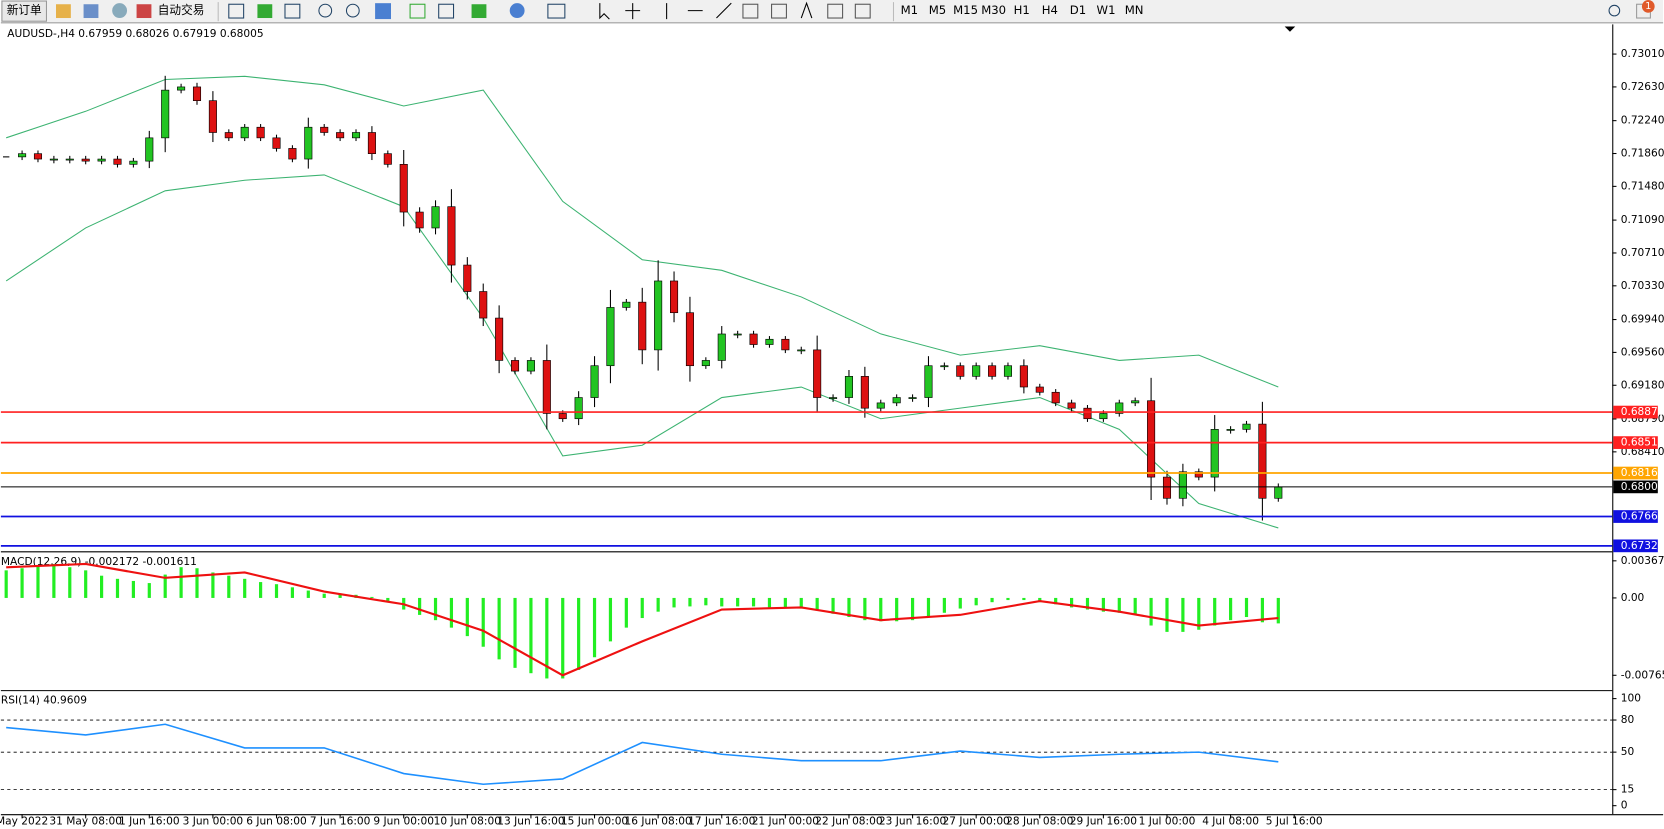 The image size is (1664, 829). Describe the element at coordinates (965, 10) in the screenshot. I see `timeframe-button: M15` at that location.